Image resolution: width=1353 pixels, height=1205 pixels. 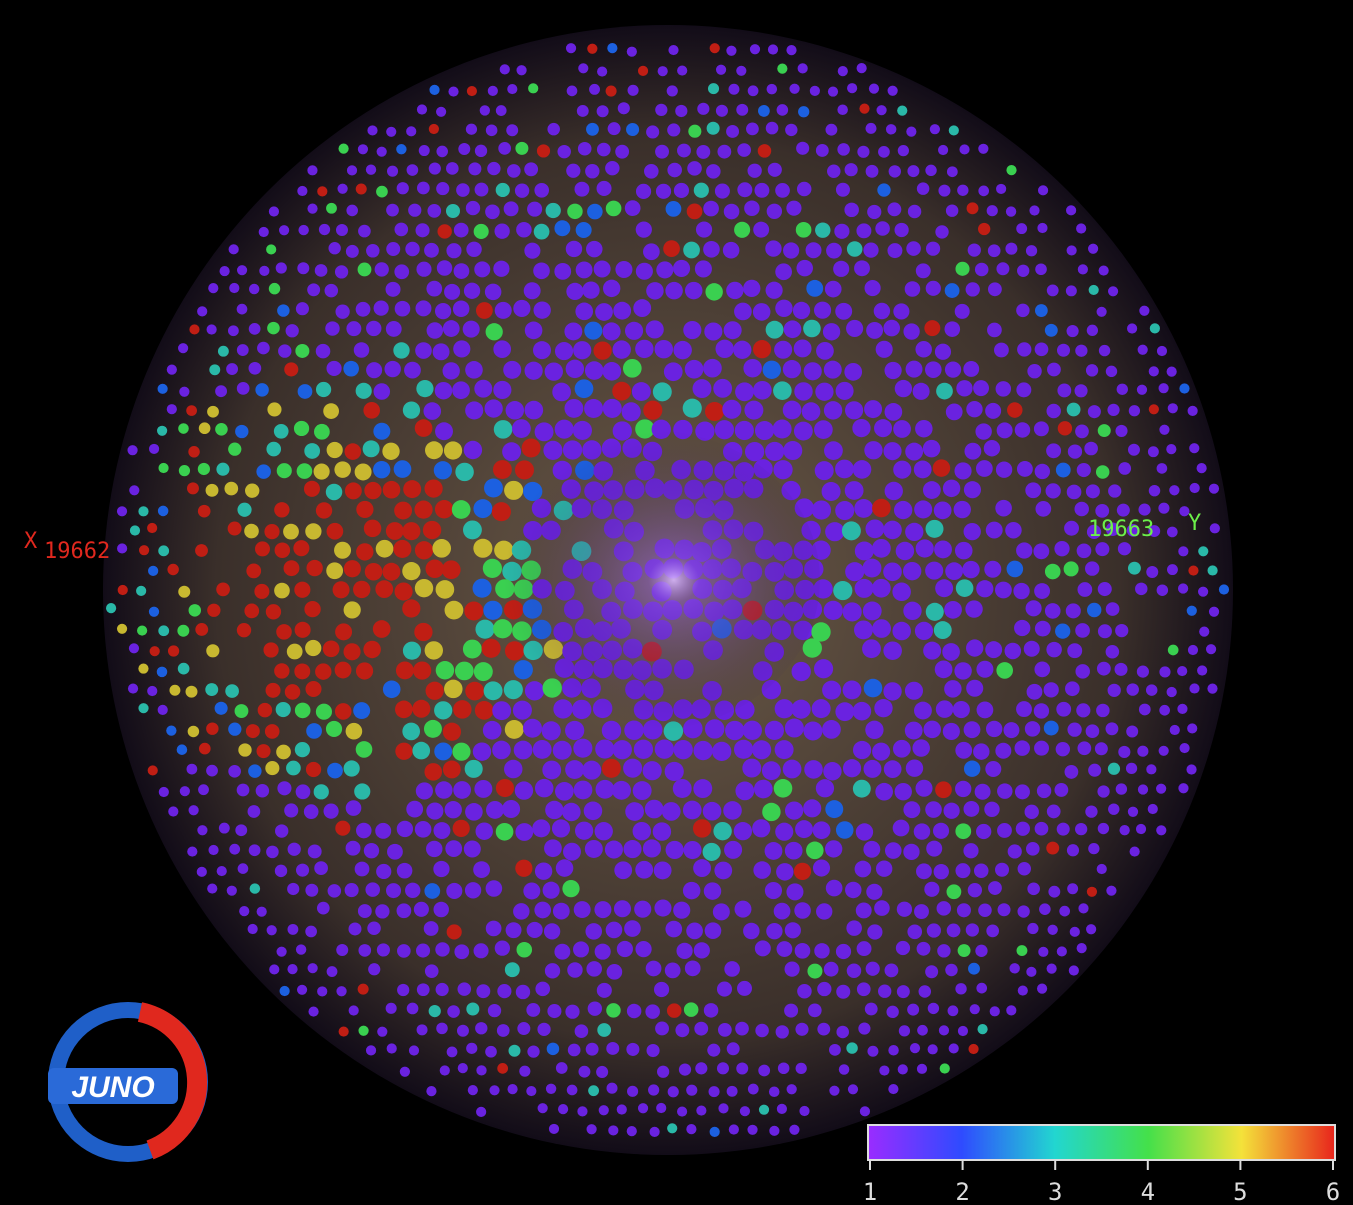 I want to click on y-axis-label: Y, so click(x=1194, y=523).